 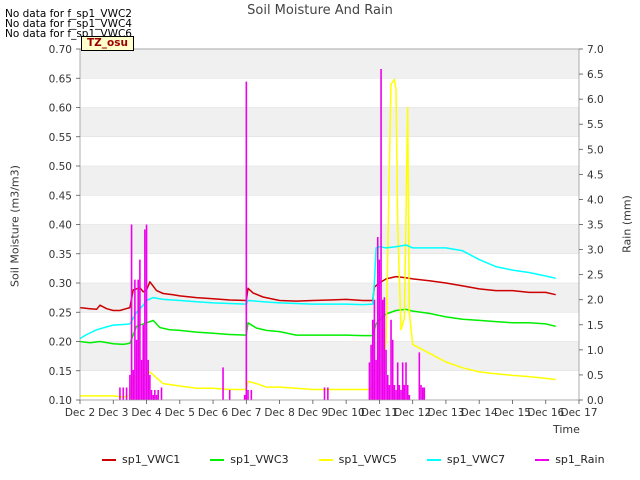 I want to click on y2-tick-label: 7.0, so click(x=595, y=50).